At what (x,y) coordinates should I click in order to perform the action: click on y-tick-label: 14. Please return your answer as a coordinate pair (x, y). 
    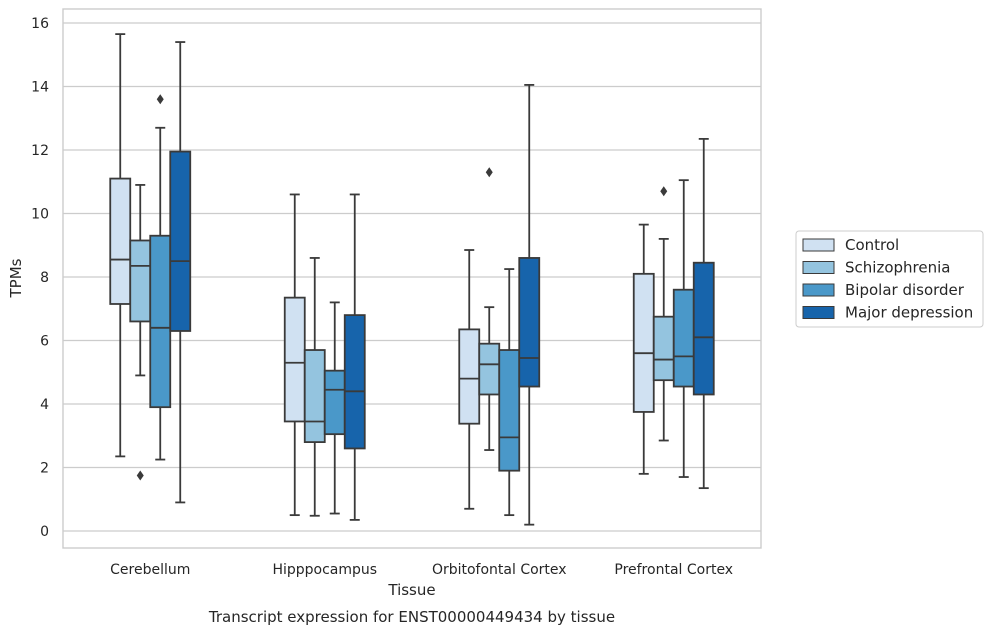
    Looking at the image, I should click on (40, 88).